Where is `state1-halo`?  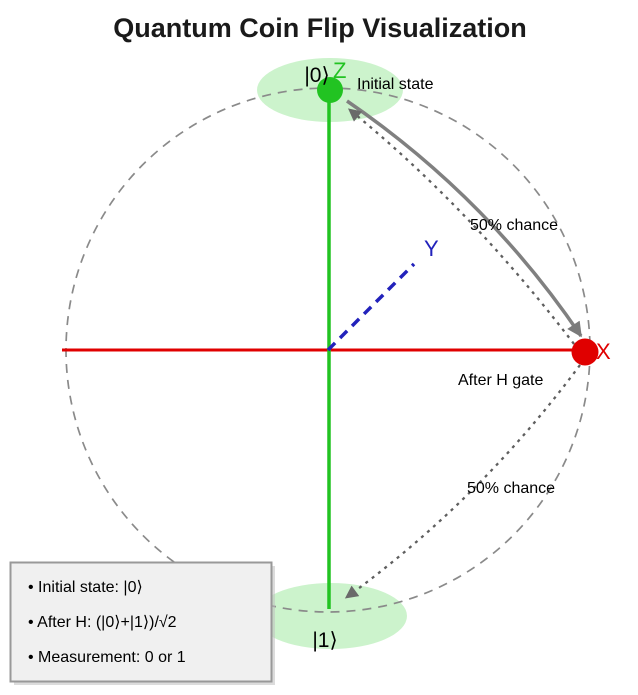 state1-halo is located at coordinates (331, 616).